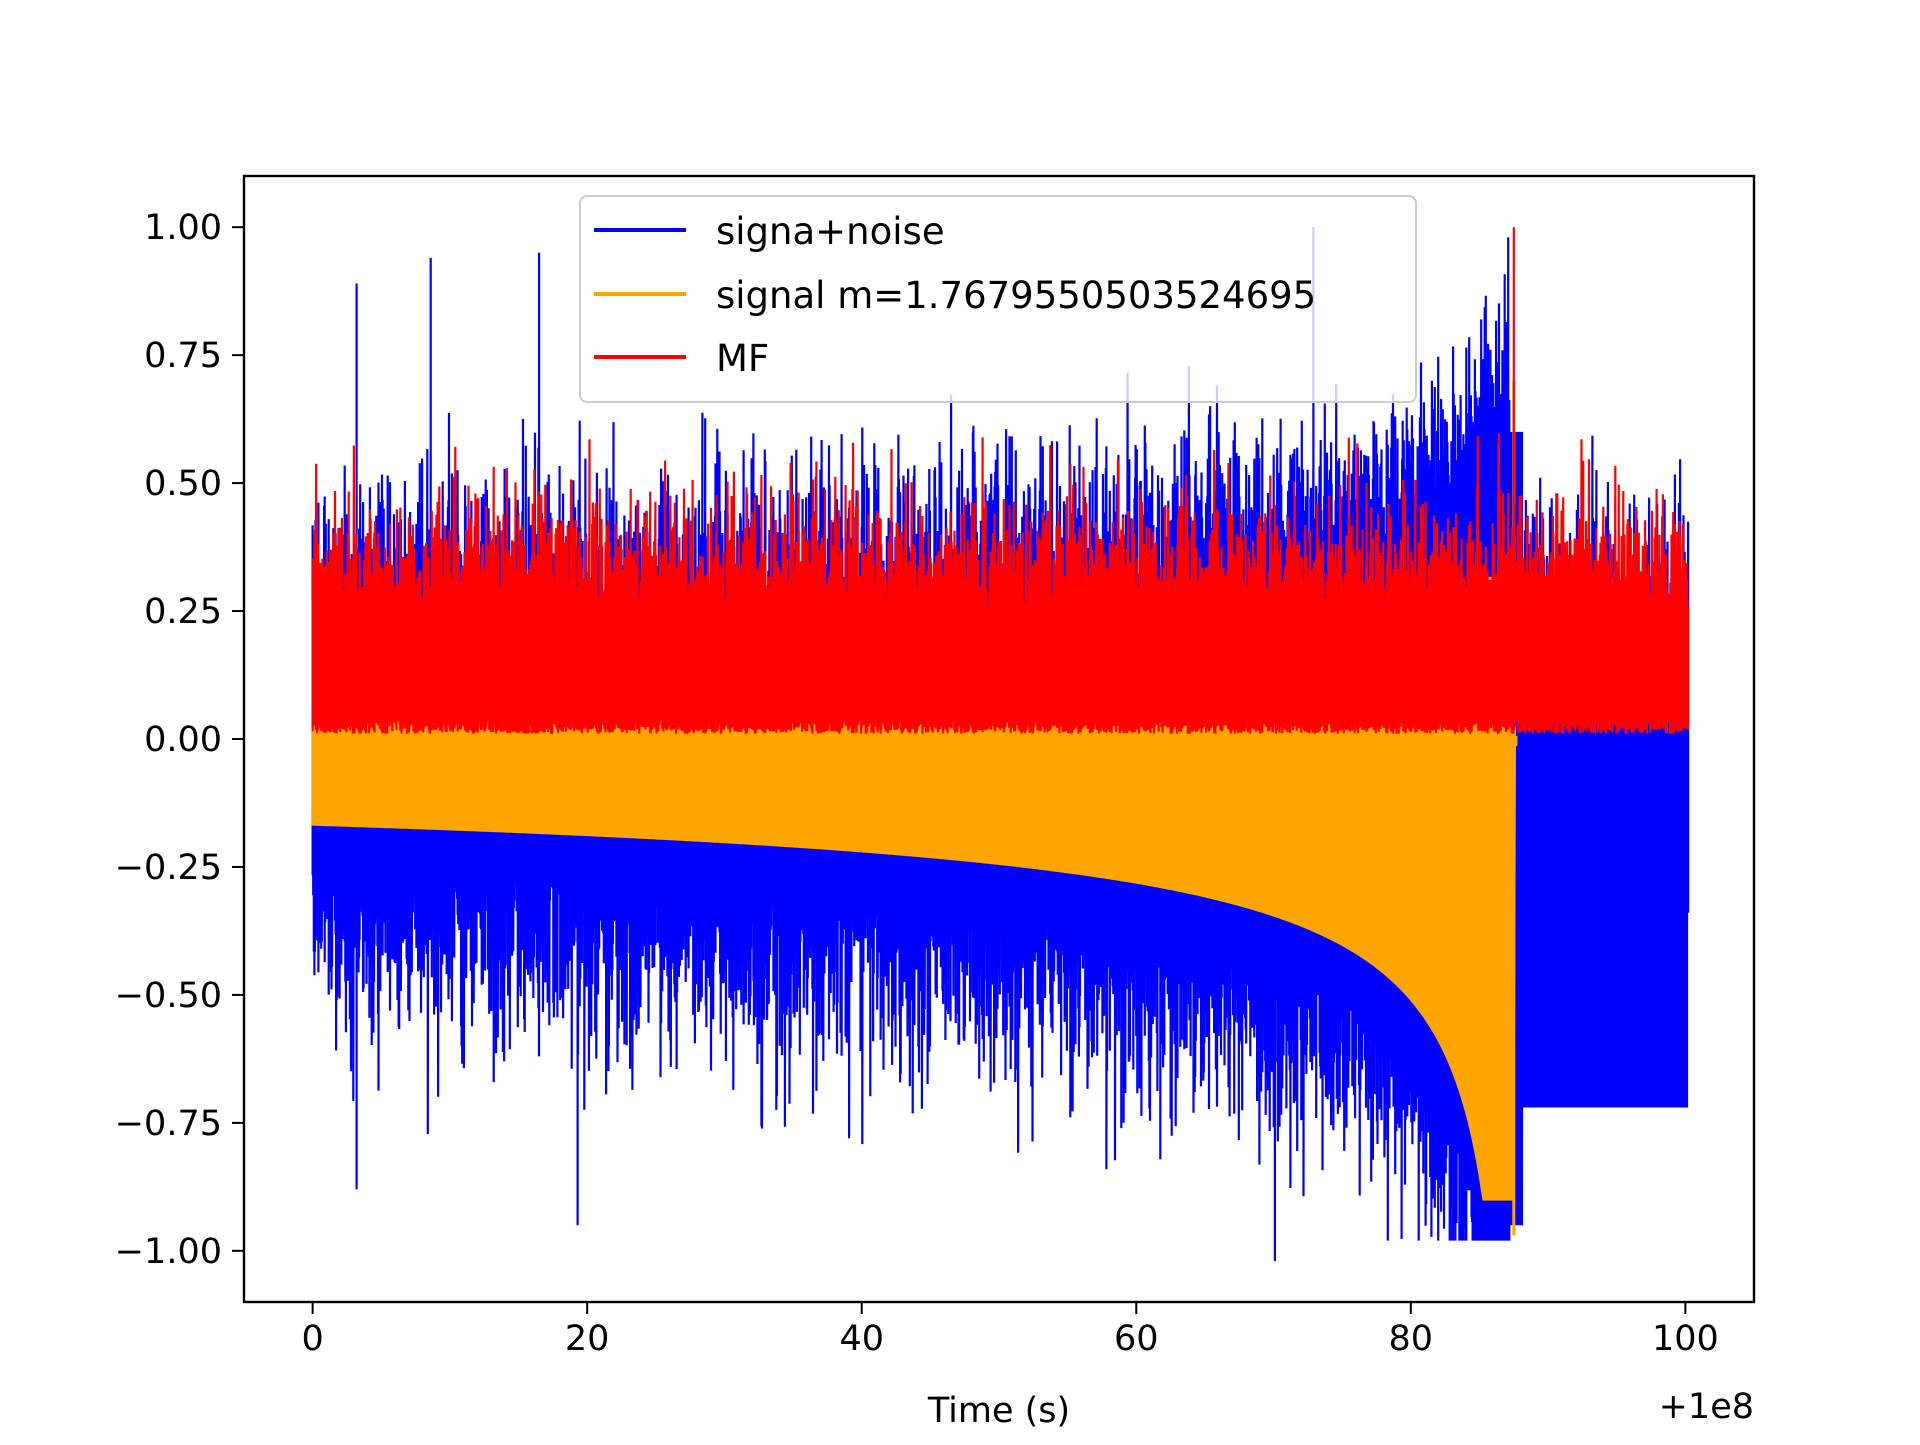 This screenshot has width=1920, height=1445. What do you see at coordinates (587, 1339) in the screenshot?
I see `x-tick-label: 20` at bounding box center [587, 1339].